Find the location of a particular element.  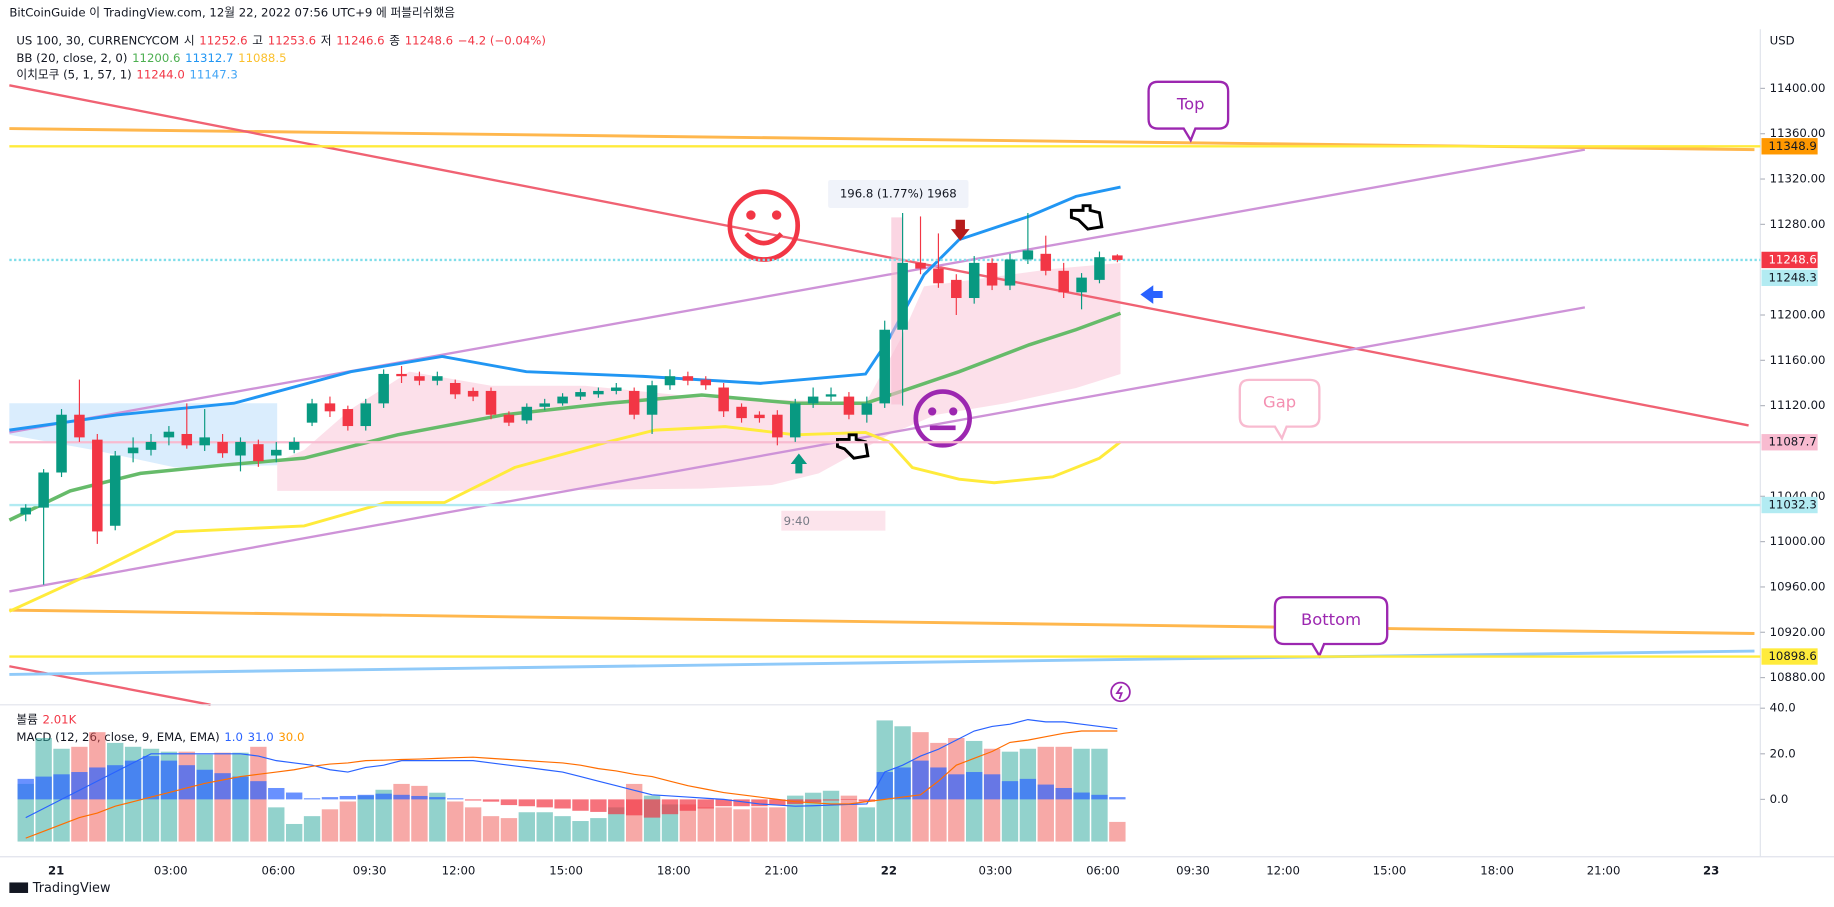

volume-name: 볼륨 is located at coordinates (27, 719).